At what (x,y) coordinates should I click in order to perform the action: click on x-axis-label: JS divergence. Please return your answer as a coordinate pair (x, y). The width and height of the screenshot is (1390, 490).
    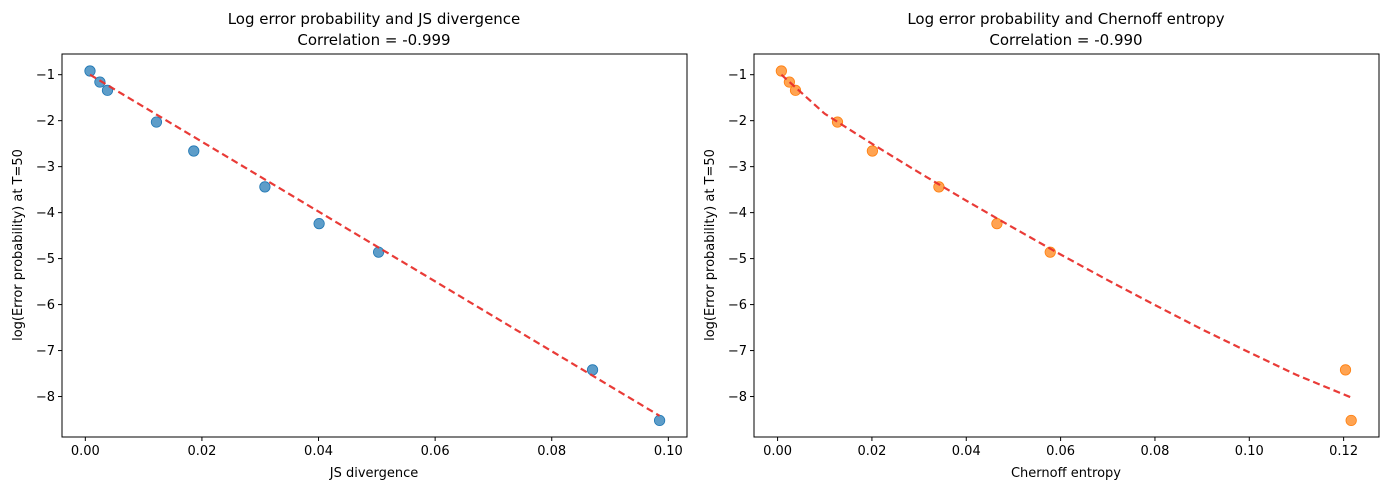
    Looking at the image, I should click on (374, 473).